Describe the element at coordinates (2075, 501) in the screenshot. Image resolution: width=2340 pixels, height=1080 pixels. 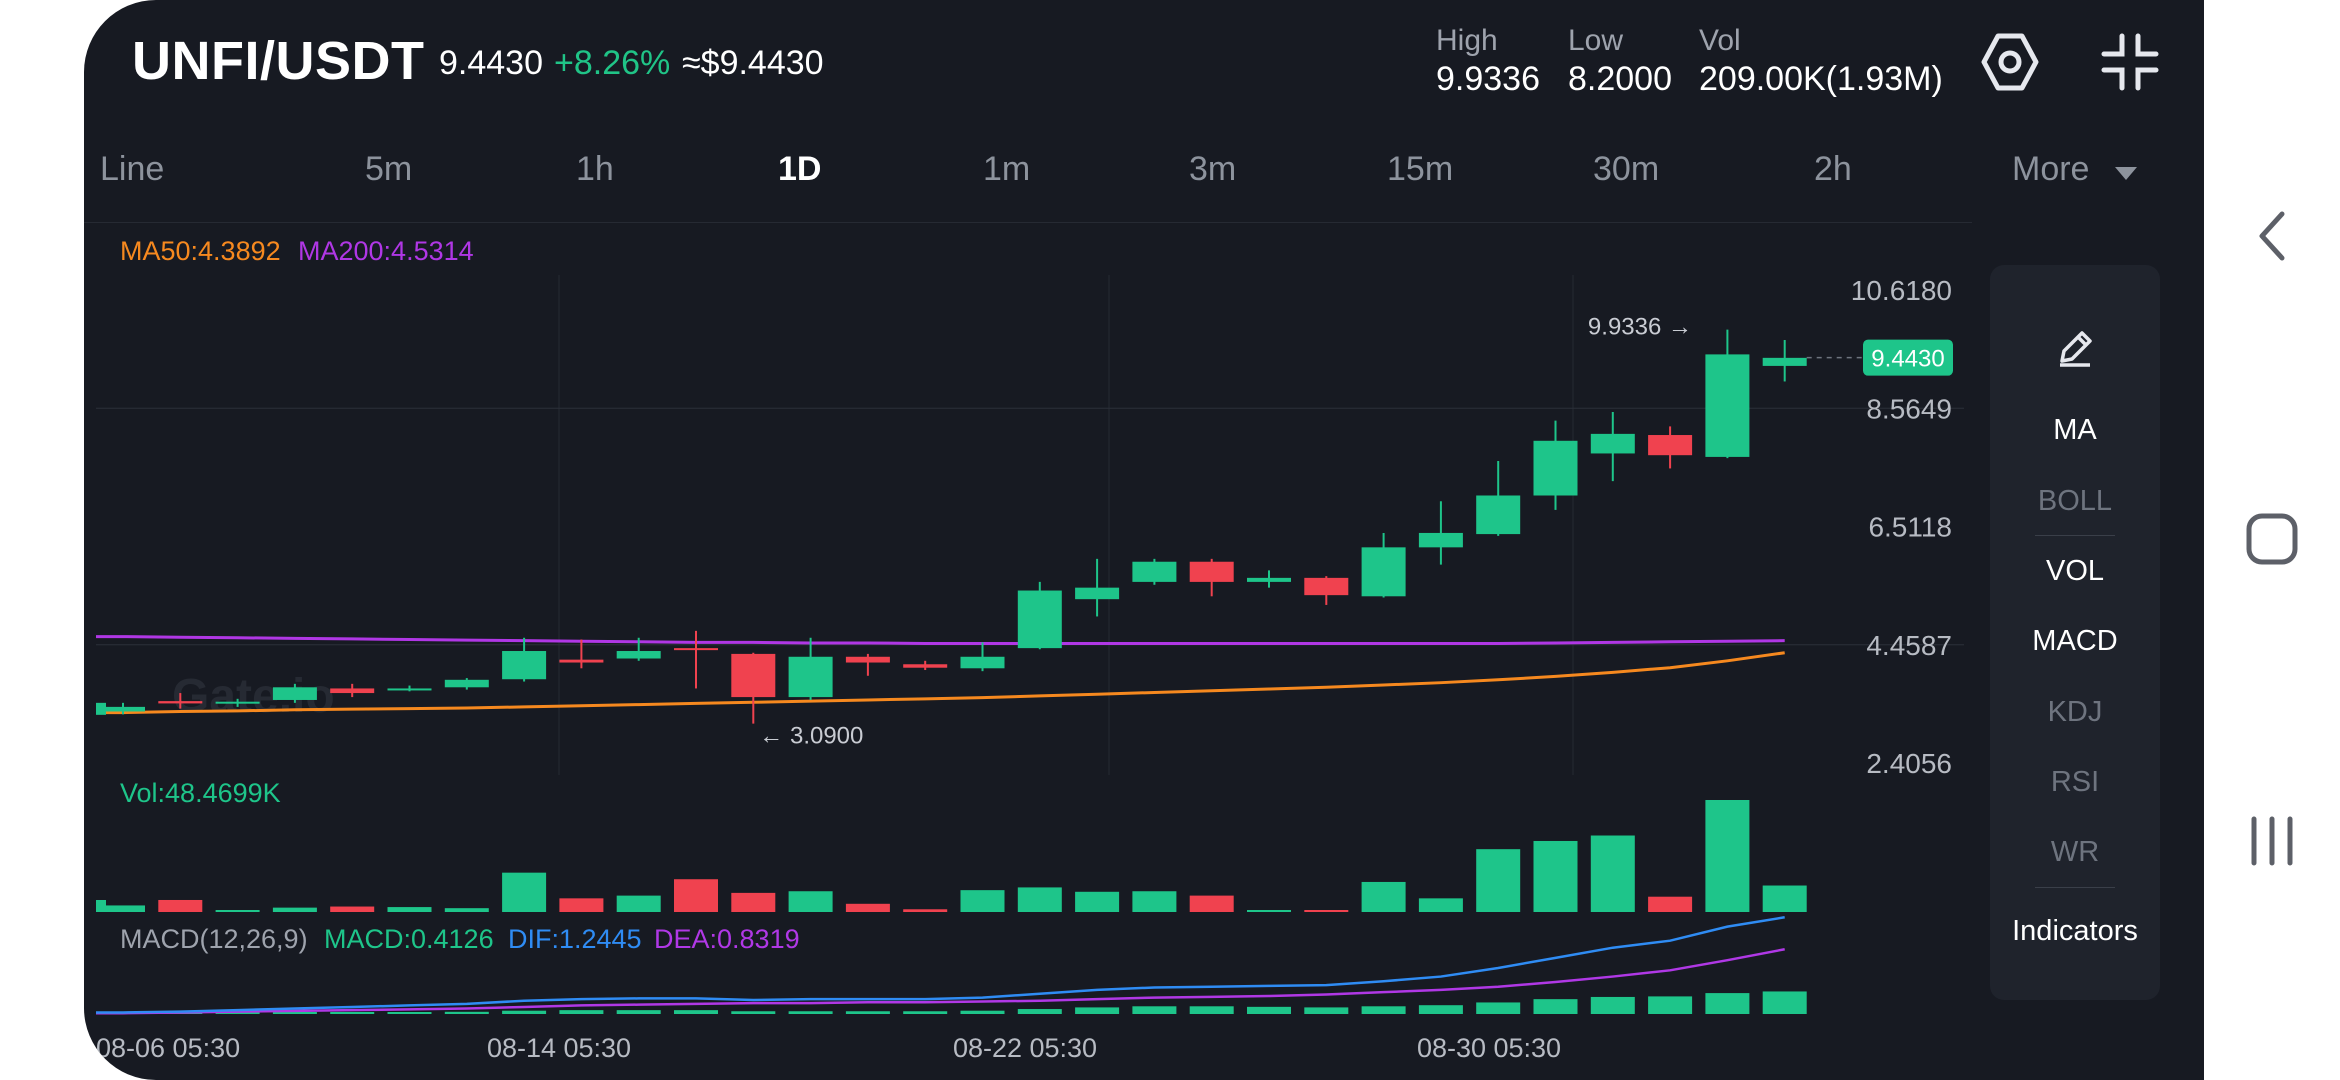
I see `indicator-boll: BOLL` at that location.